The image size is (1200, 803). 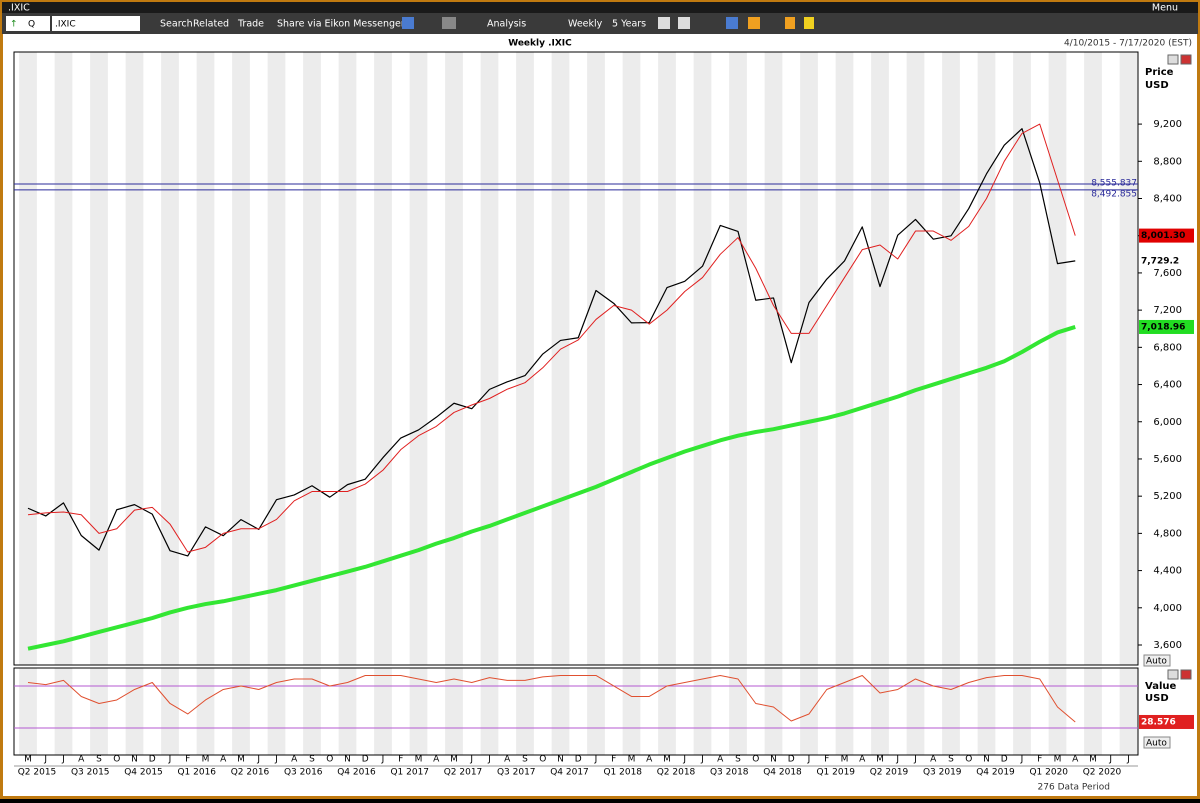 What do you see at coordinates (96, 23) in the screenshot?
I see `ric-input` at bounding box center [96, 23].